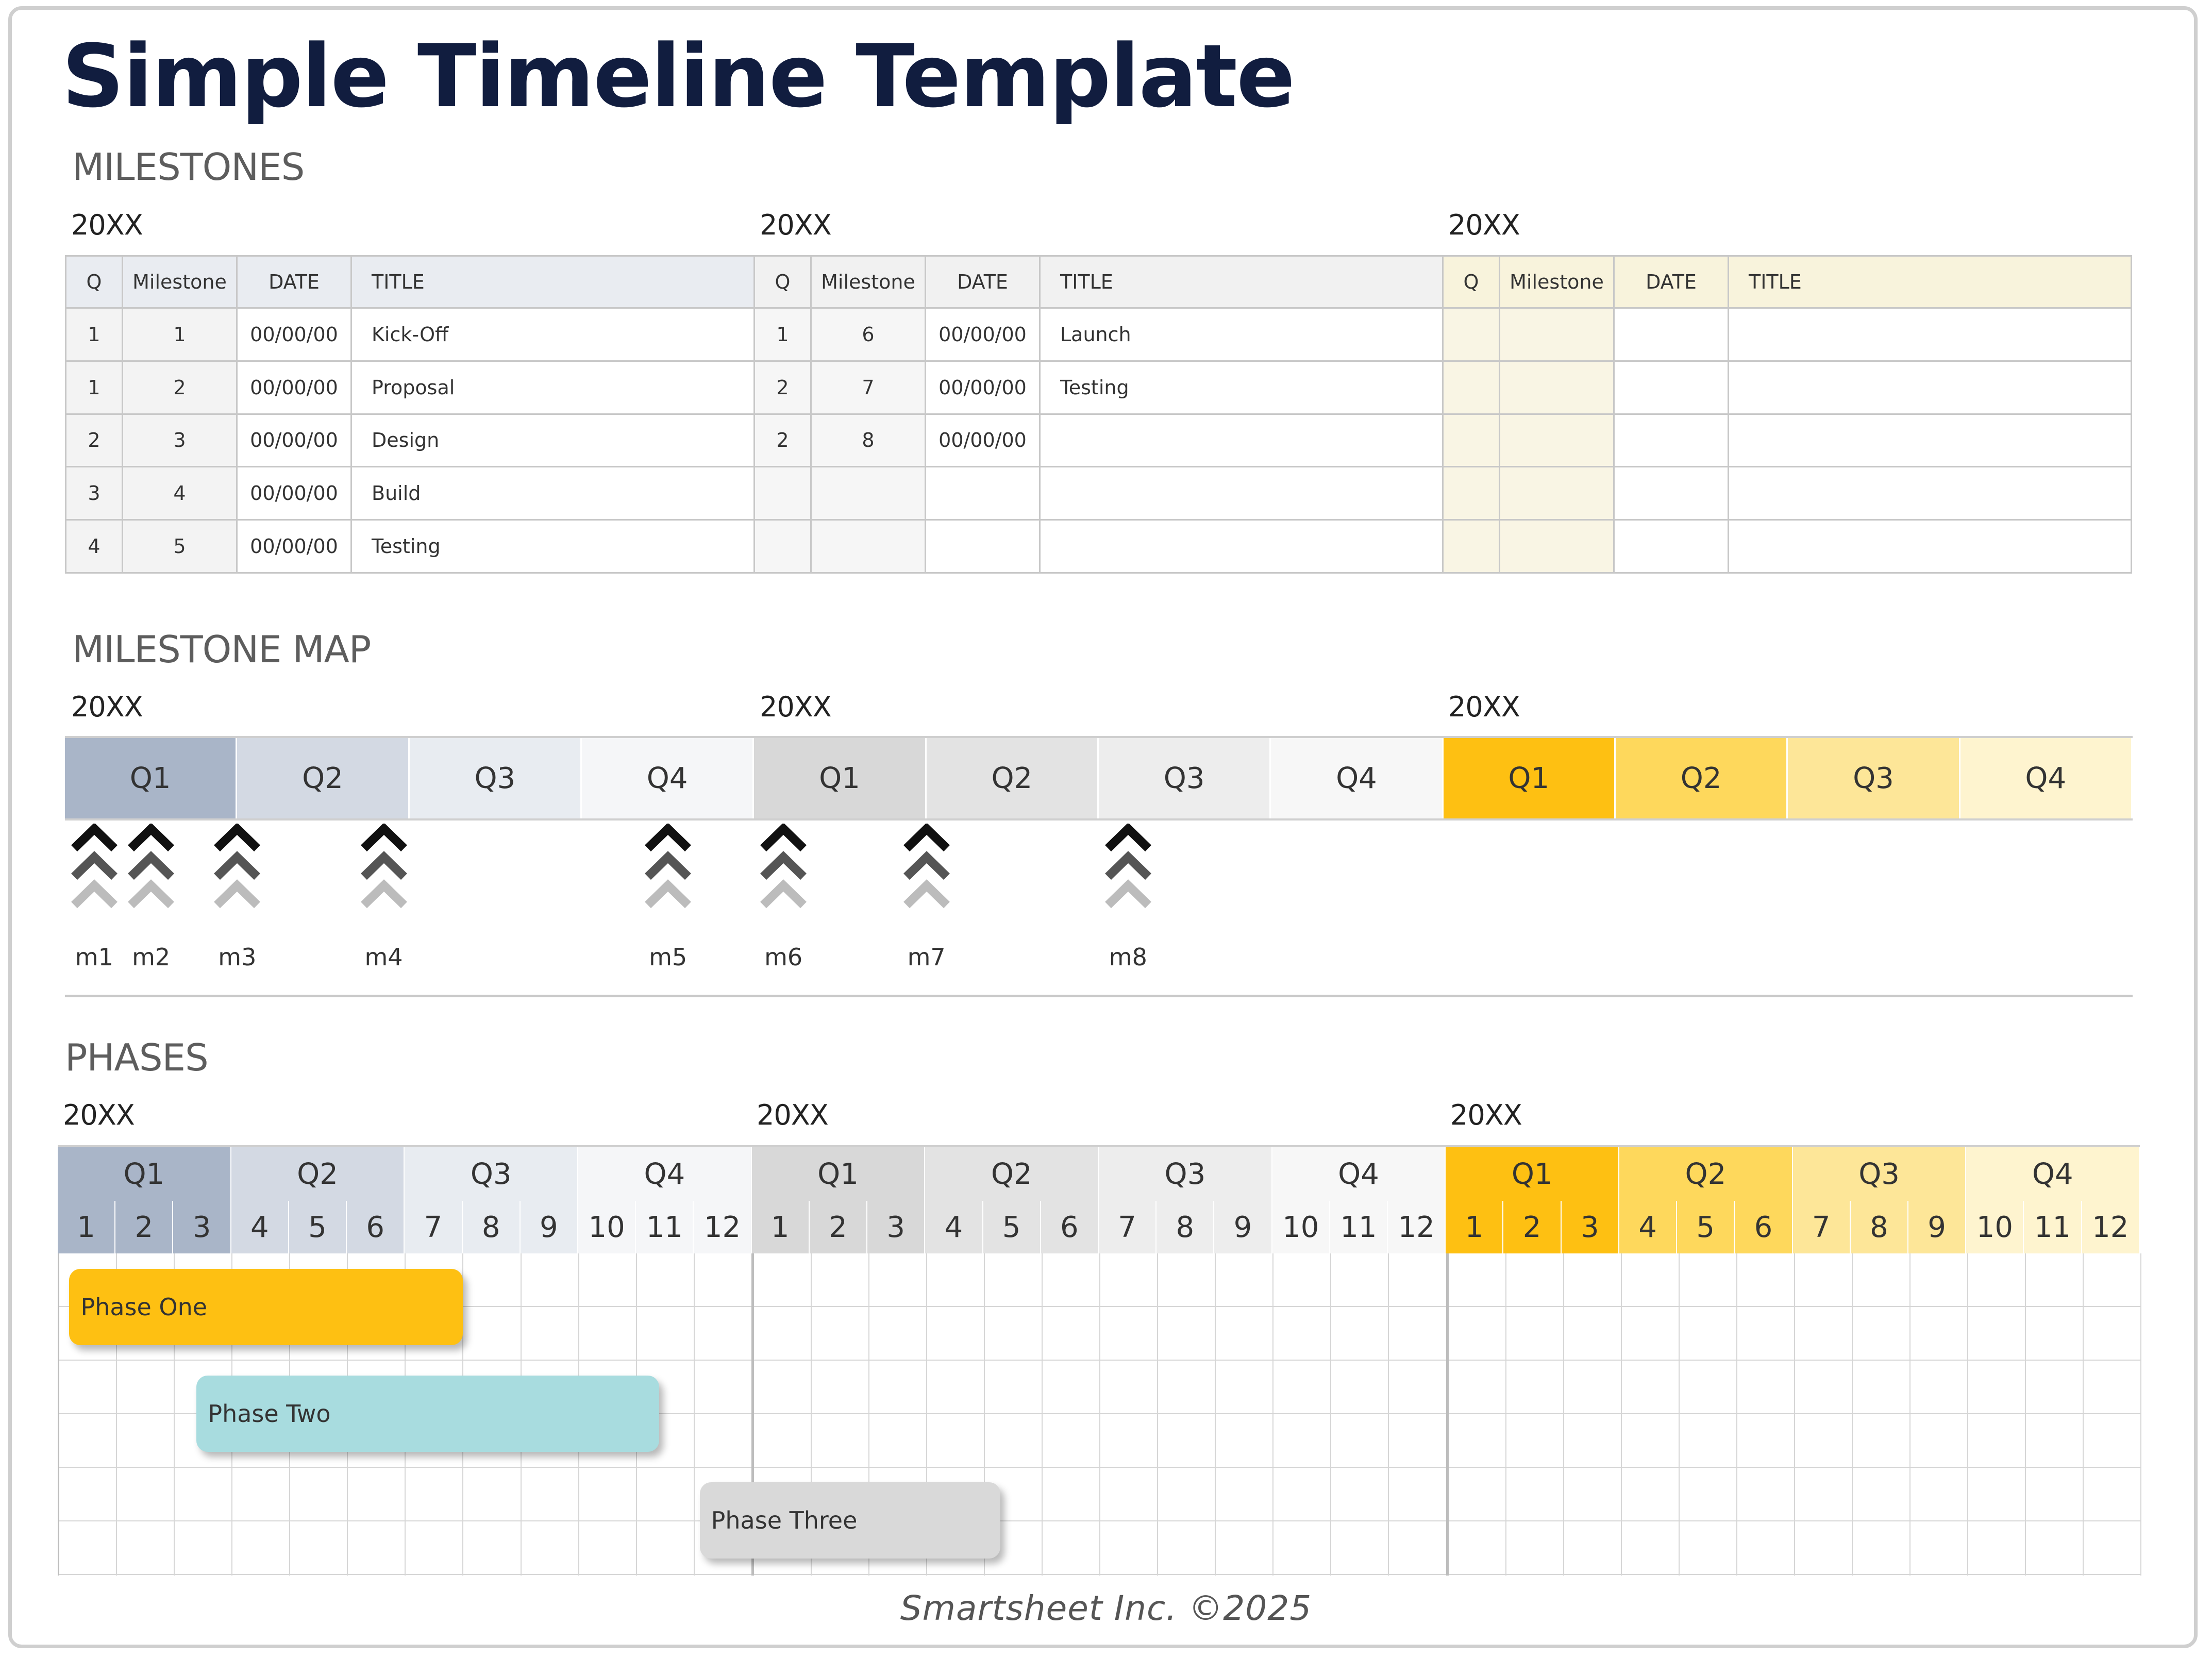  What do you see at coordinates (1070, 1227) in the screenshot?
I see `gantt-month-cell: 6` at bounding box center [1070, 1227].